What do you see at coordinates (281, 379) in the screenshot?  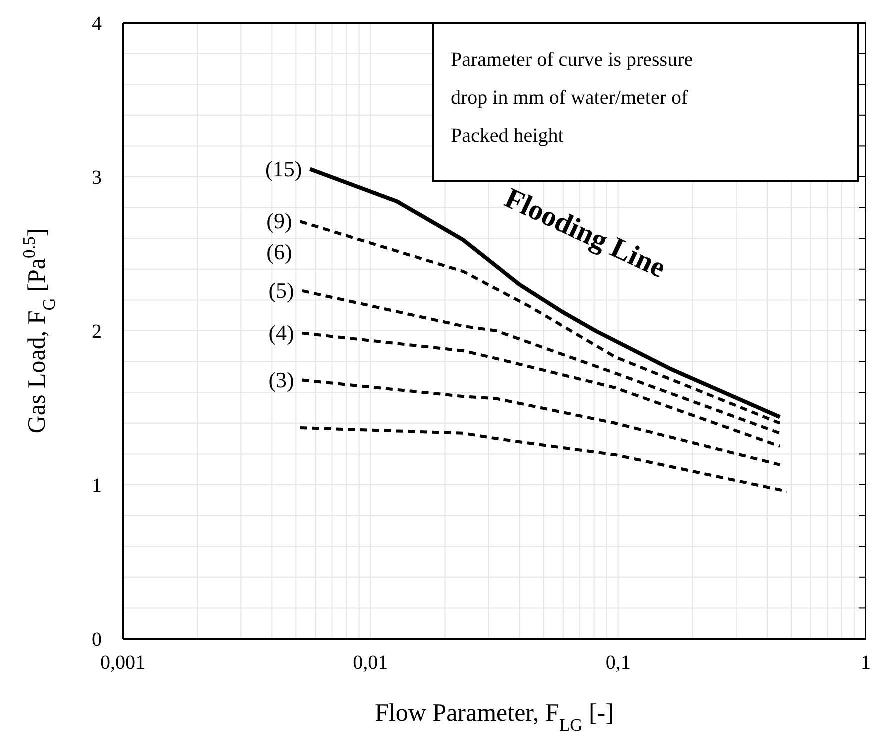 I see `annotation: (3)` at bounding box center [281, 379].